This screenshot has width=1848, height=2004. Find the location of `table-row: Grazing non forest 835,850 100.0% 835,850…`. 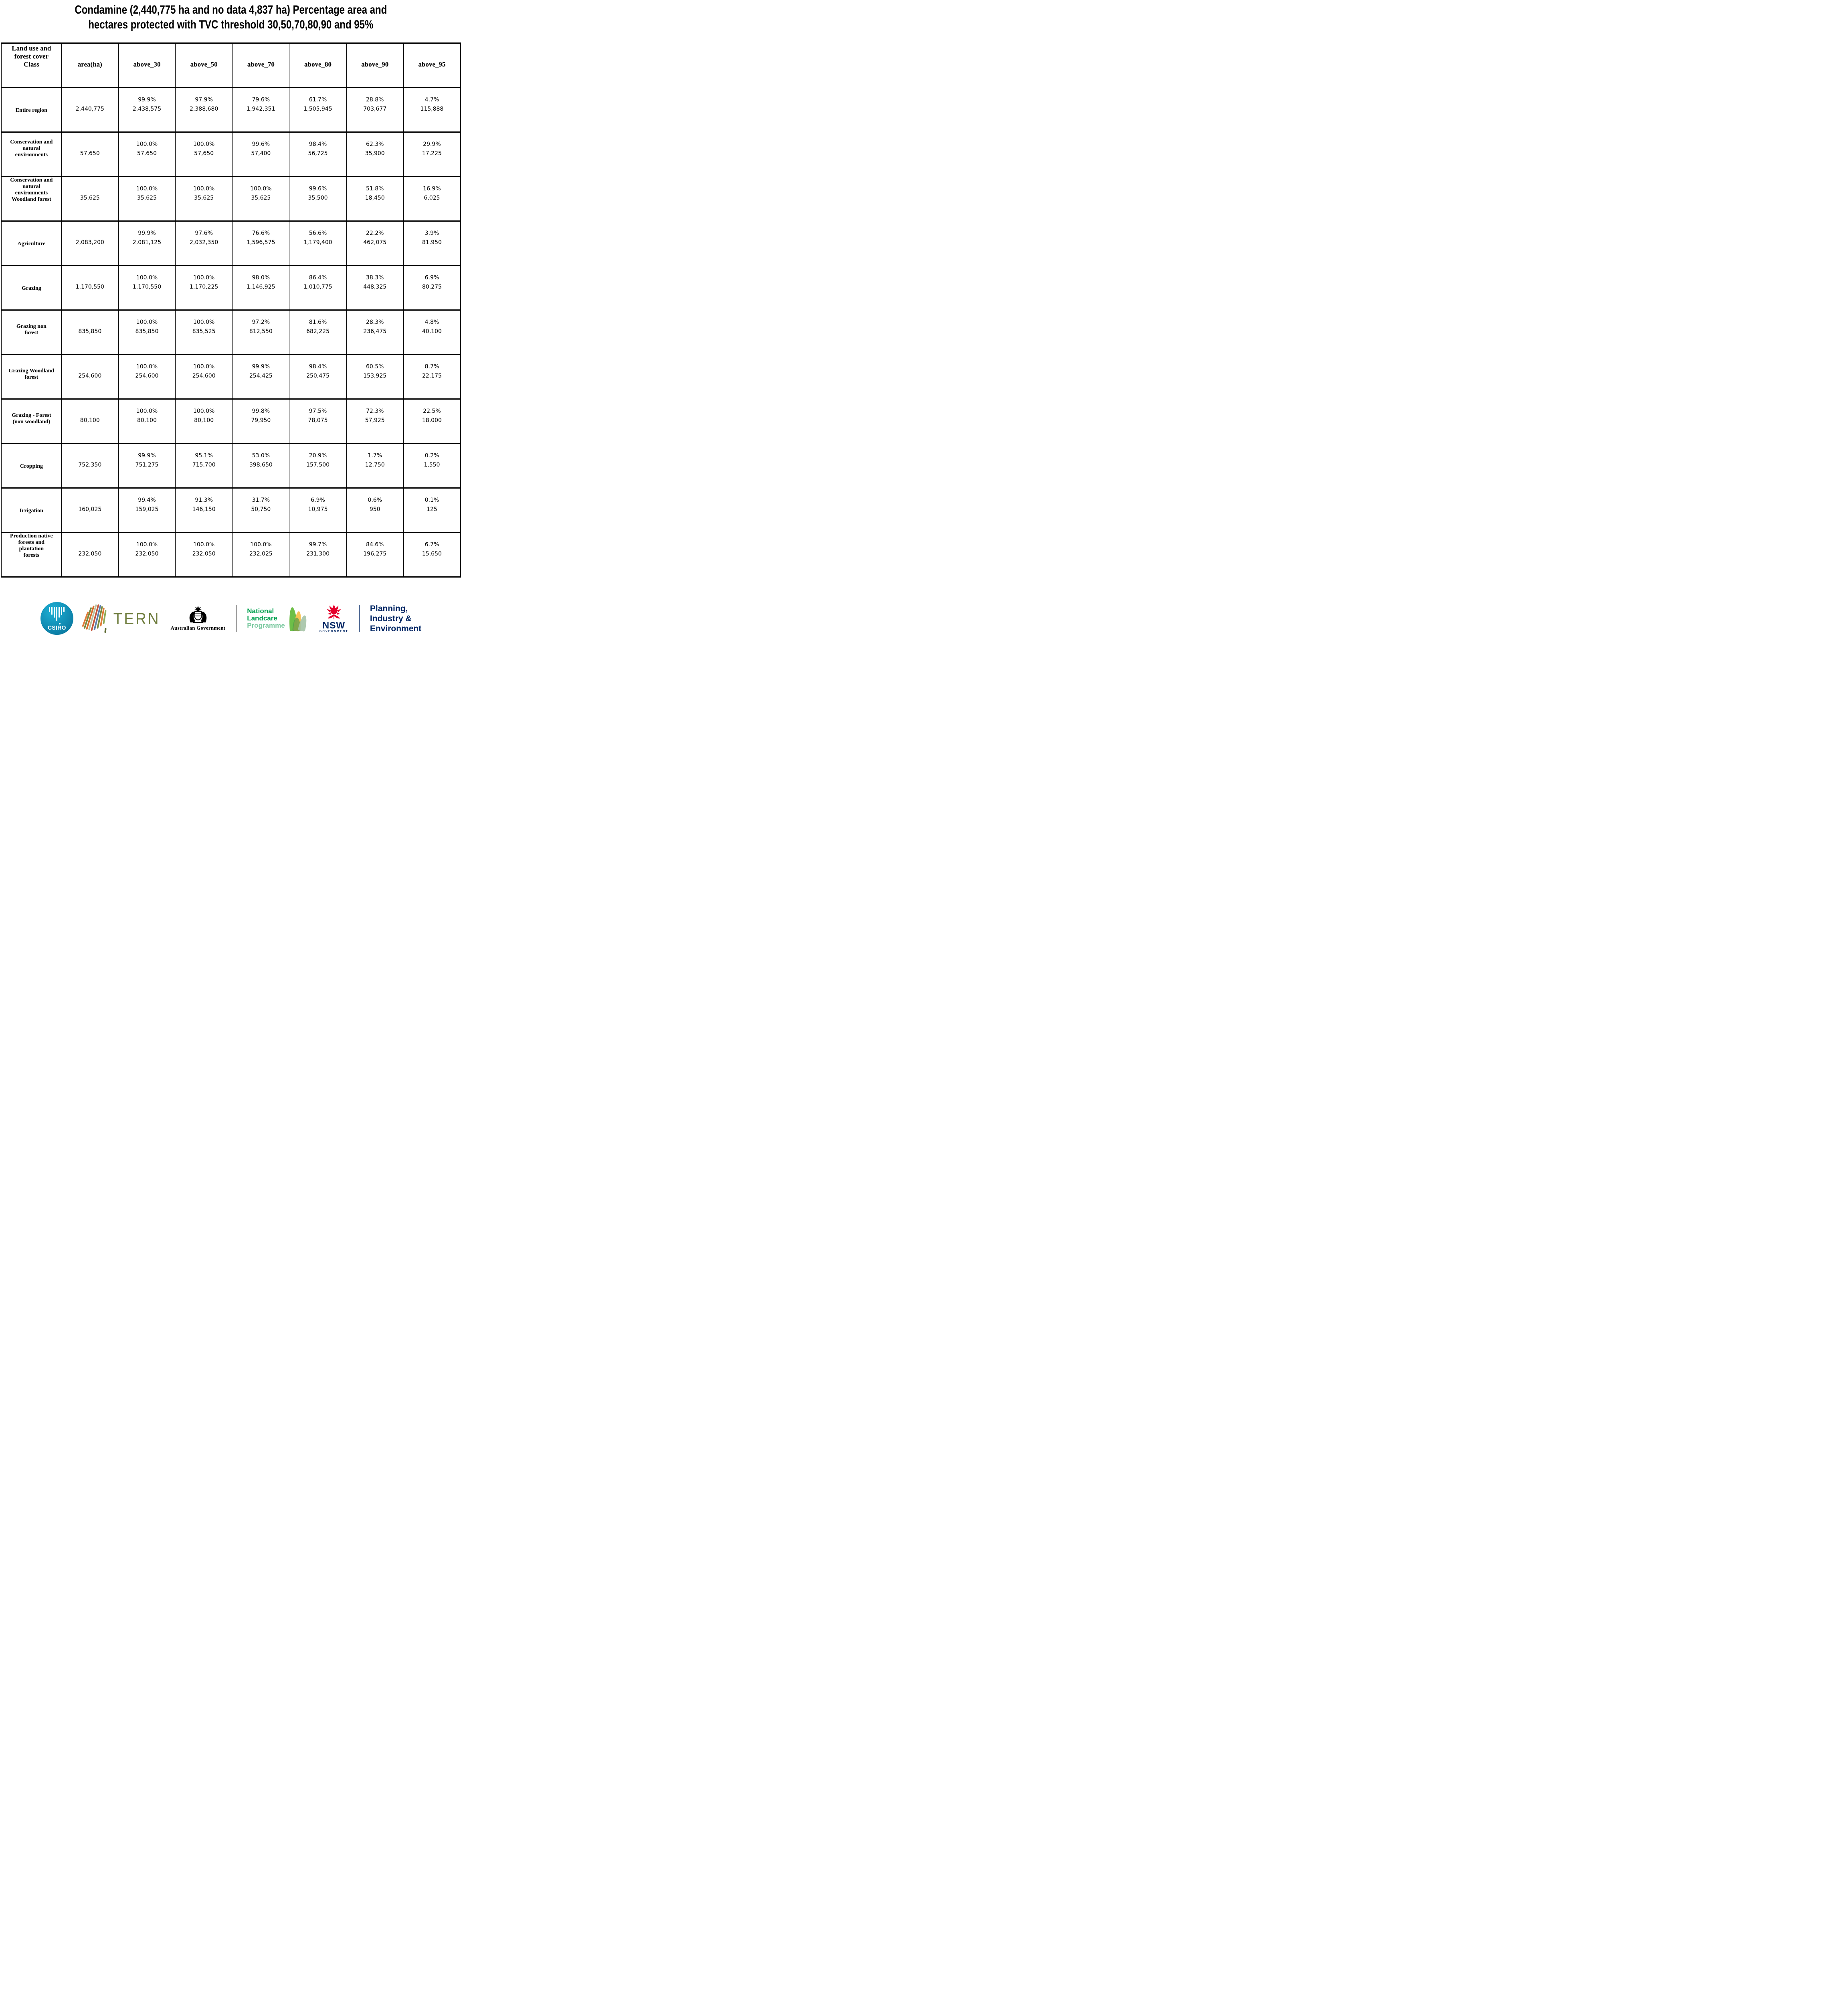

table-row: Grazing non forest 835,850 100.0% 835,850… is located at coordinates (231, 333).